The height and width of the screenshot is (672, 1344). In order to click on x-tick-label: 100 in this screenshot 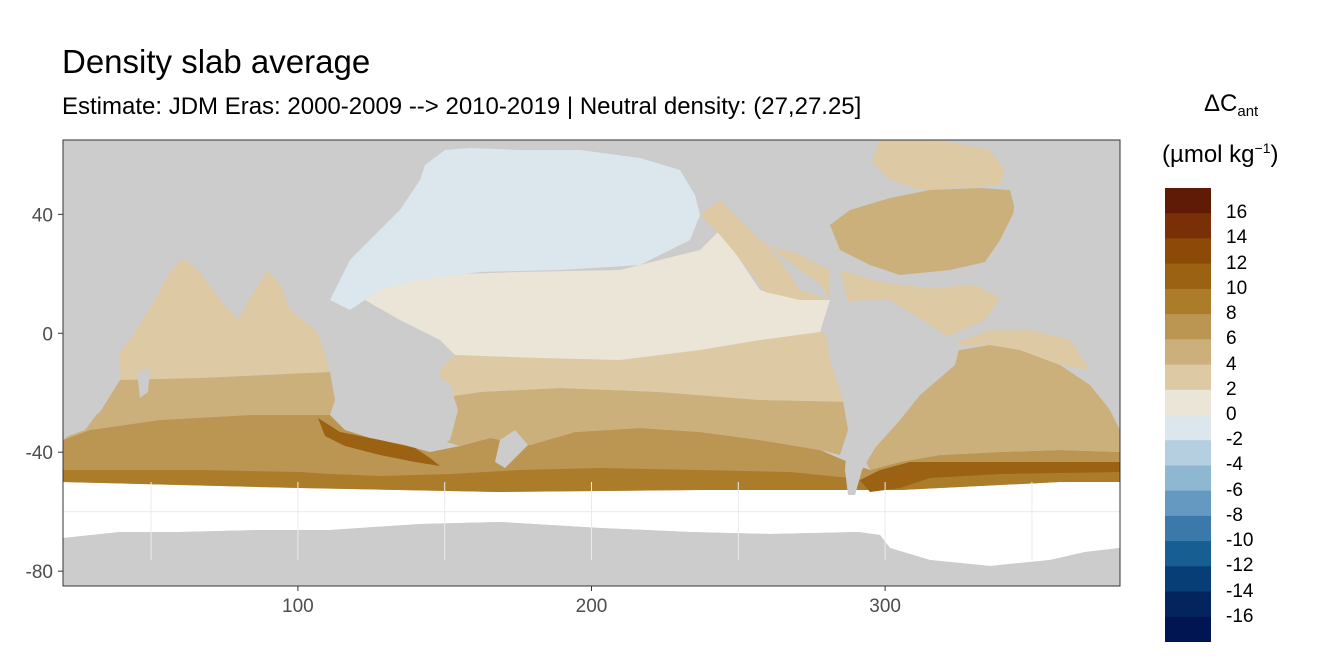, I will do `click(298, 606)`.